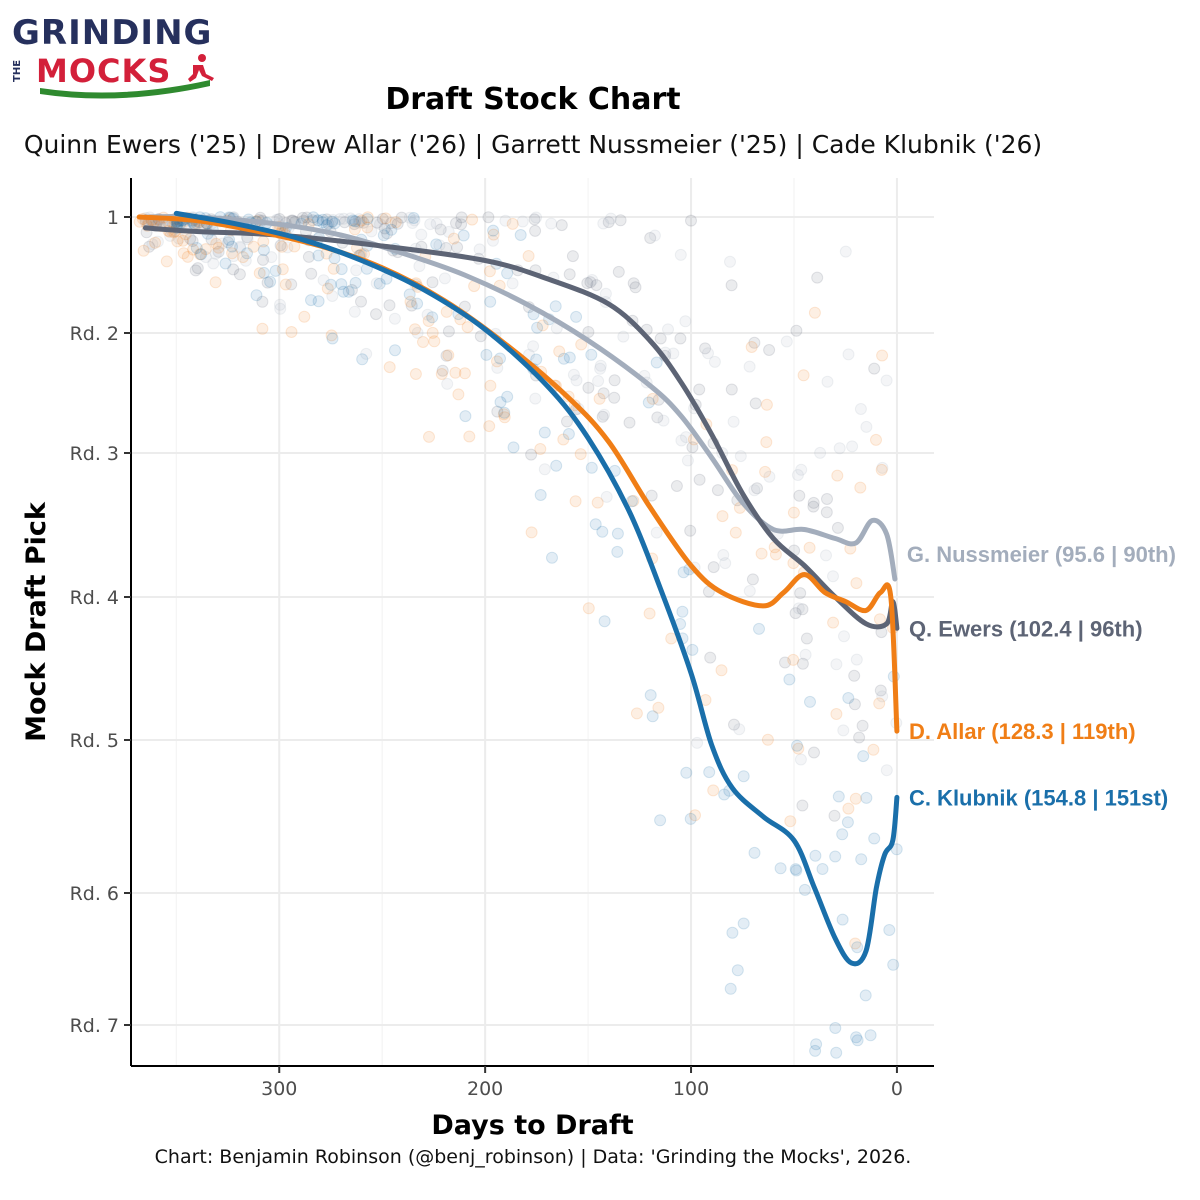 This screenshot has width=1200, height=1200. Describe the element at coordinates (17, 71) in the screenshot. I see `logo-text-the: THE` at that location.